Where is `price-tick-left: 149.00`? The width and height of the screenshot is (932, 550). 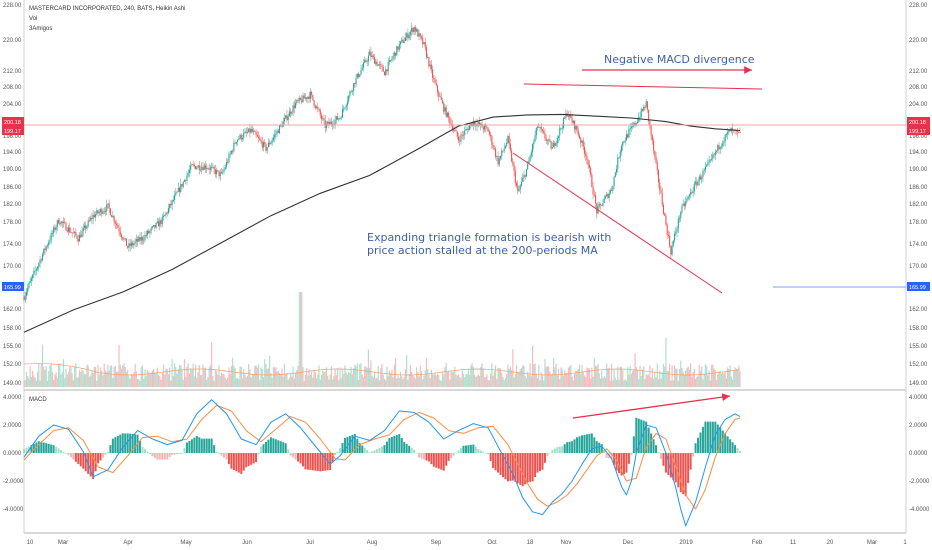 price-tick-left: 149.00 is located at coordinates (12, 384).